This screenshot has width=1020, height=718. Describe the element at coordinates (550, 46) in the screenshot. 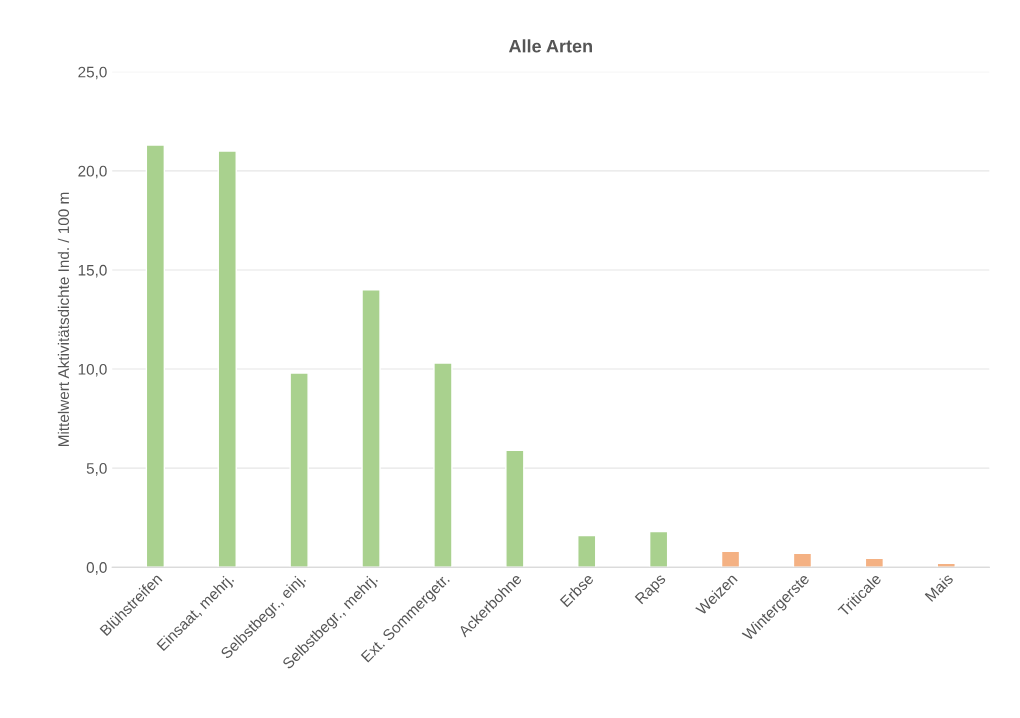

I see `chart-title: Alle Arten` at that location.